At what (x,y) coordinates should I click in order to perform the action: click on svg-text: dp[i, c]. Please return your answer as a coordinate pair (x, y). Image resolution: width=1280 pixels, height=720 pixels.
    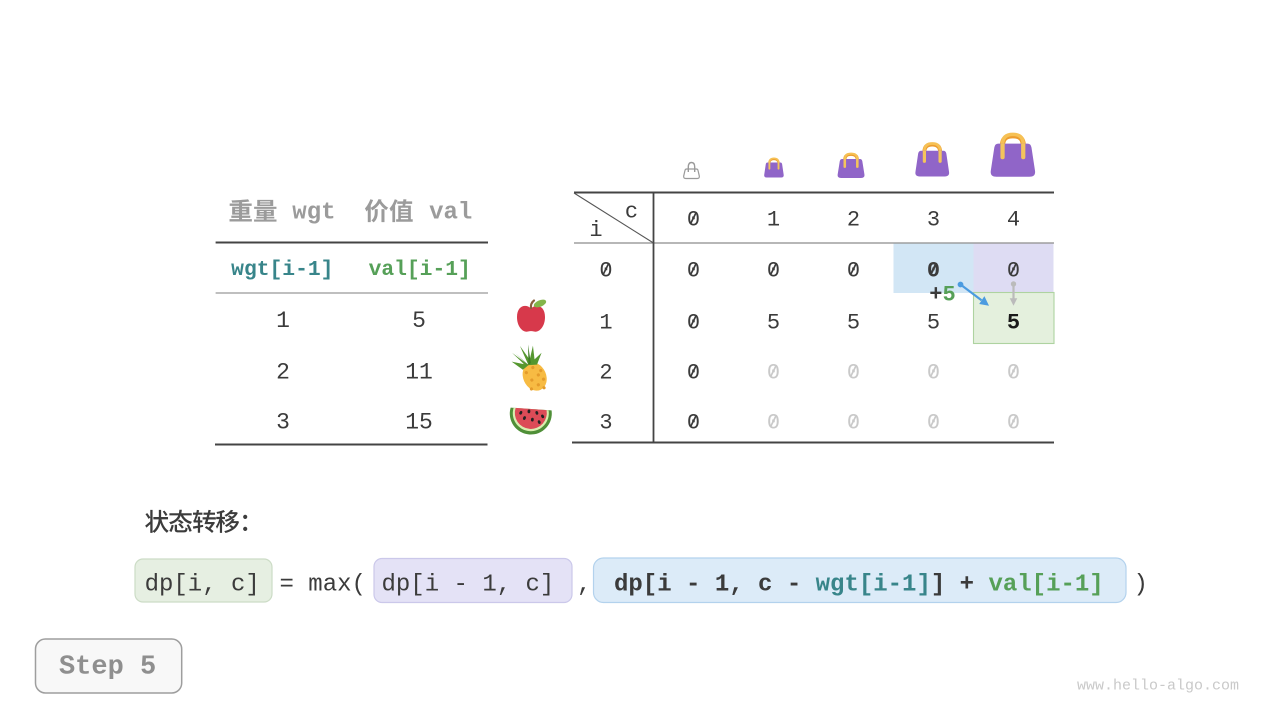
    Looking at the image, I should click on (202, 585).